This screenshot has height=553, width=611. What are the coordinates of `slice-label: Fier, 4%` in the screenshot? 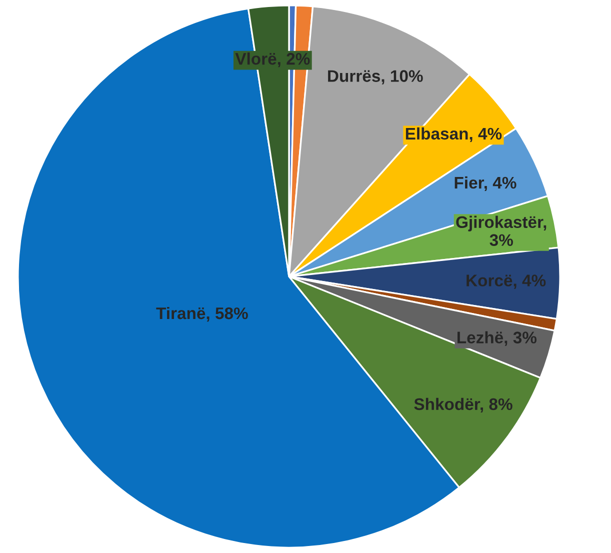 It's located at (485, 184).